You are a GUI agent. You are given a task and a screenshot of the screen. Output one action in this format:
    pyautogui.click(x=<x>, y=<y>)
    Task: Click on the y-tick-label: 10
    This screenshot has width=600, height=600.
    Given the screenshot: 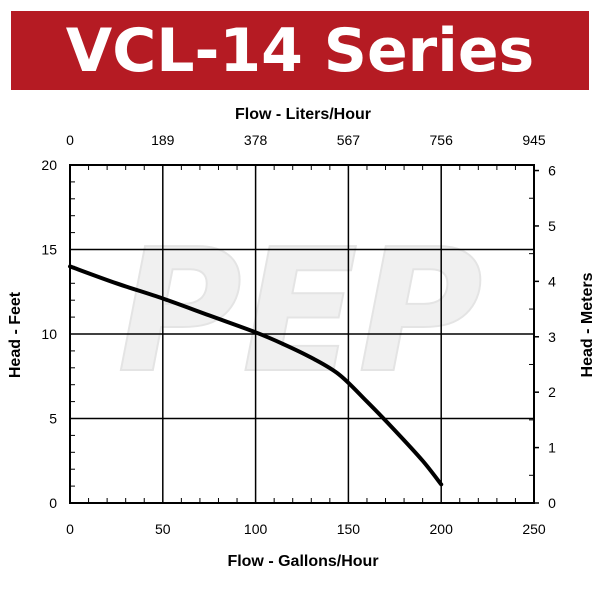 What is the action you would take?
    pyautogui.click(x=49, y=334)
    